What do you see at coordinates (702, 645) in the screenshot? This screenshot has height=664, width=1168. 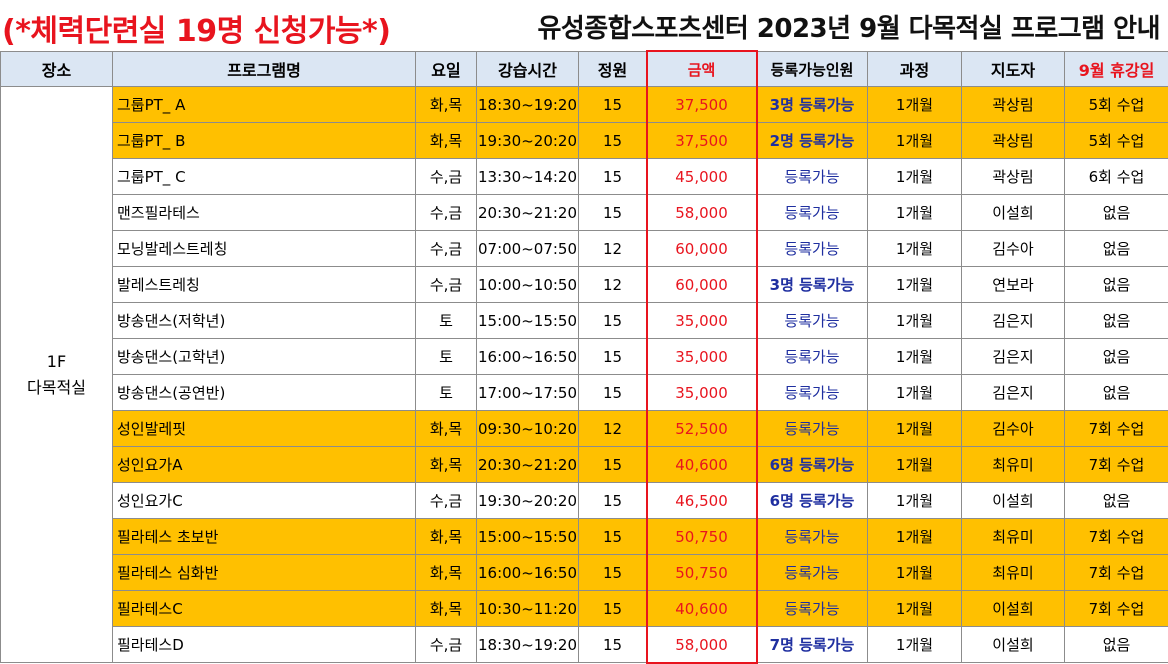 I see `price-cell: 58,000` at bounding box center [702, 645].